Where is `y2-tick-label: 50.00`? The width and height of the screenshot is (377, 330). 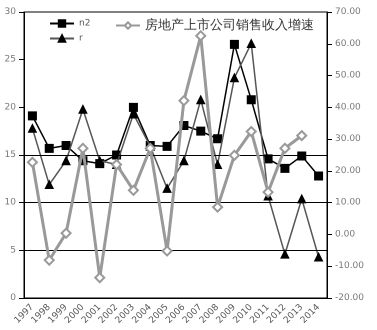 y2-tick-label: 50.00 is located at coordinates (348, 75).